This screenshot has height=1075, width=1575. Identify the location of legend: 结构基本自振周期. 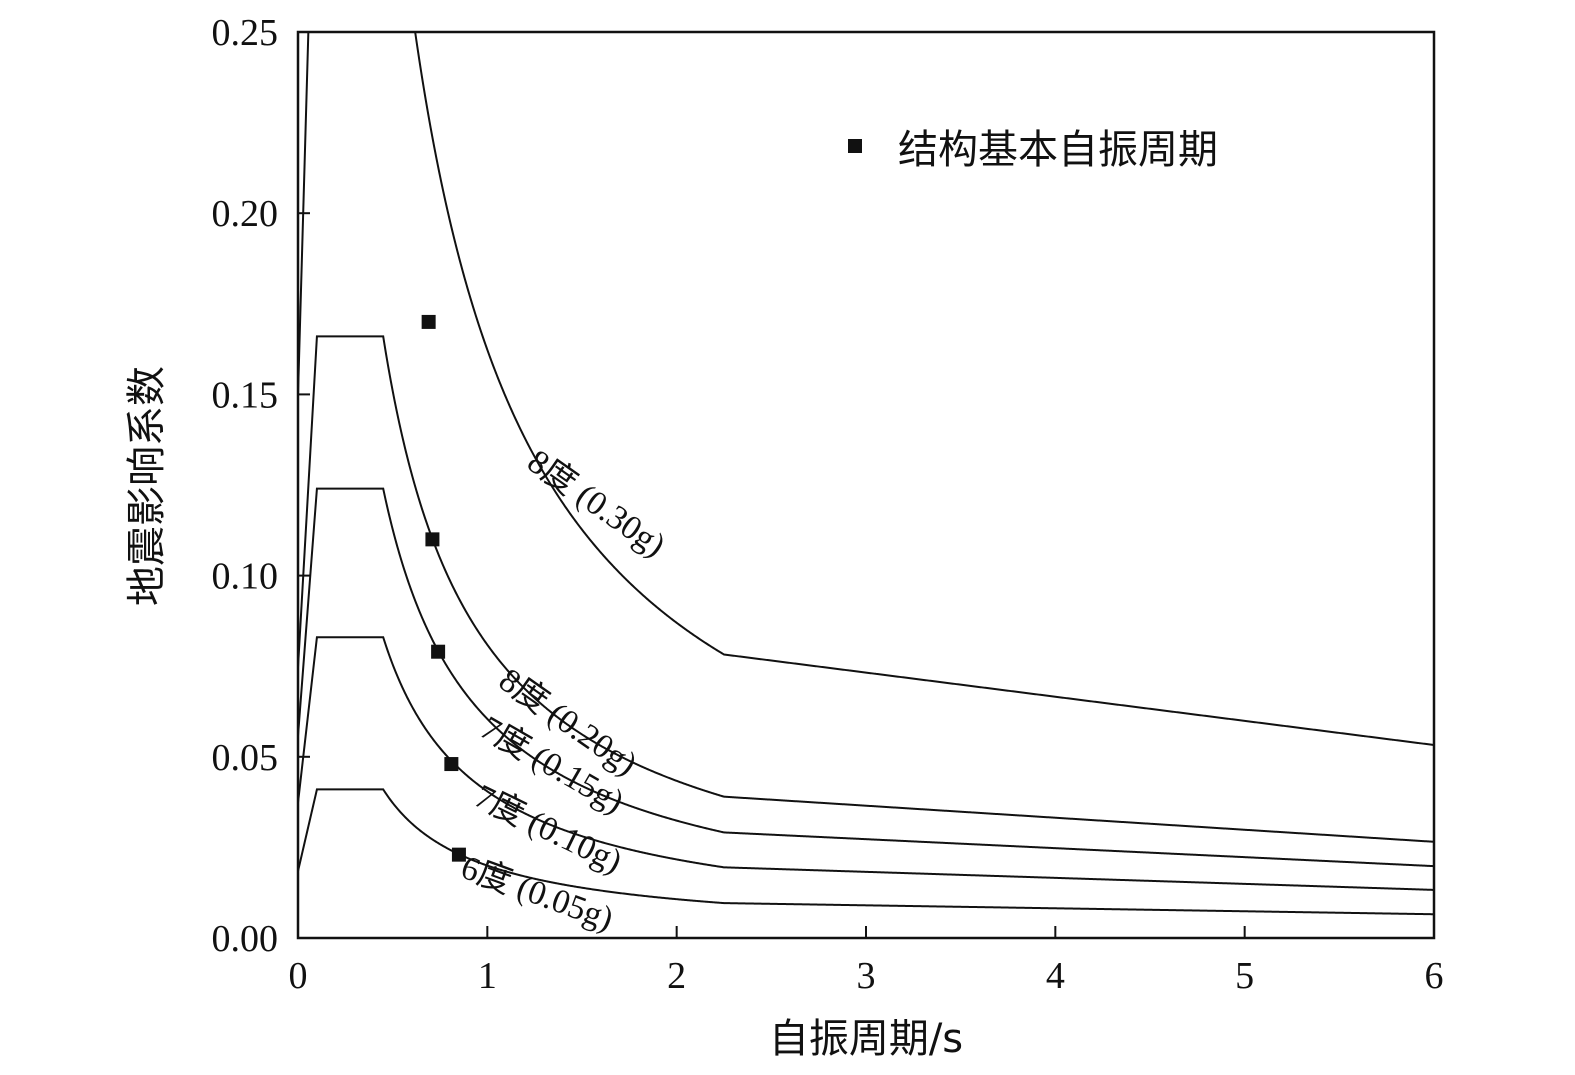
(1033, 150).